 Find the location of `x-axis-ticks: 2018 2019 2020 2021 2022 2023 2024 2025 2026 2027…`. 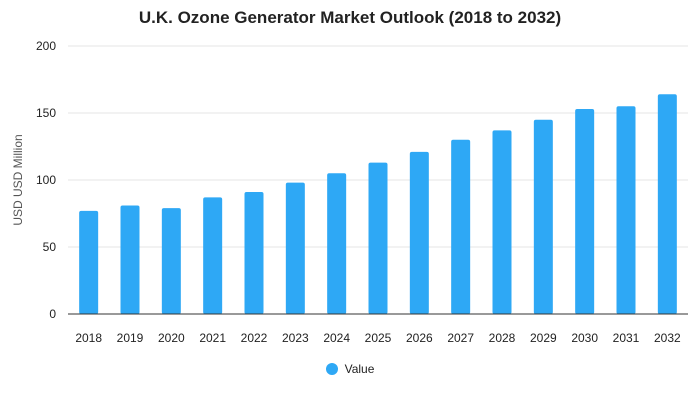

x-axis-ticks: 2018 2019 2020 2021 2022 2023 2024 2025 2026 2027… is located at coordinates (378, 338).